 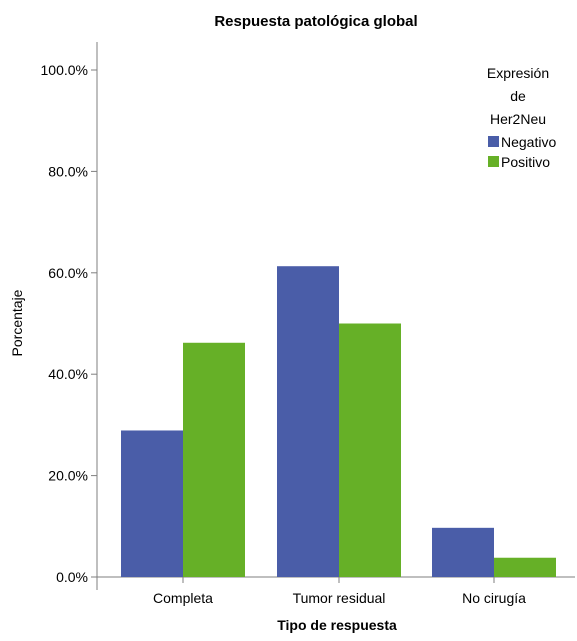 I want to click on legend-swatch-negativo, so click(x=493, y=141).